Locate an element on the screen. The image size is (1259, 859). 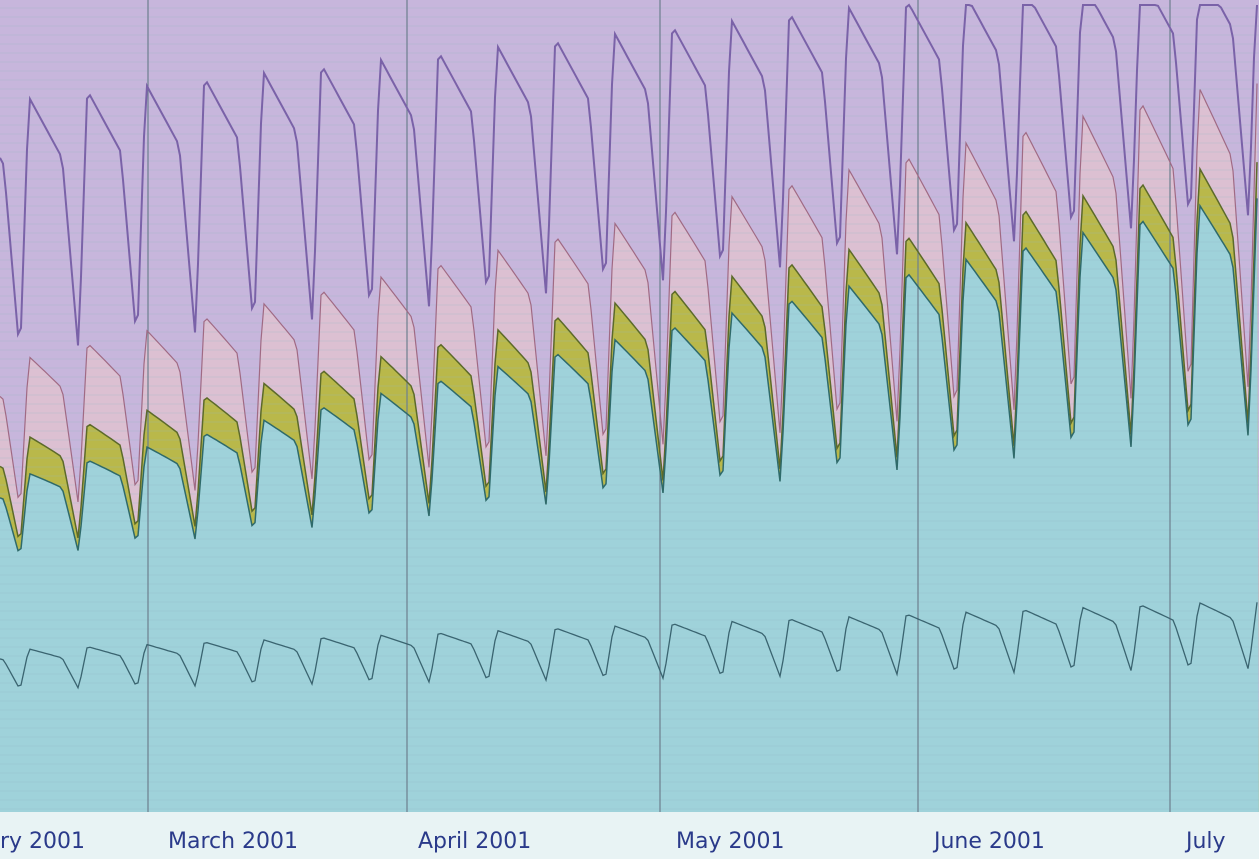
low-curve is located at coordinates (629, 646).